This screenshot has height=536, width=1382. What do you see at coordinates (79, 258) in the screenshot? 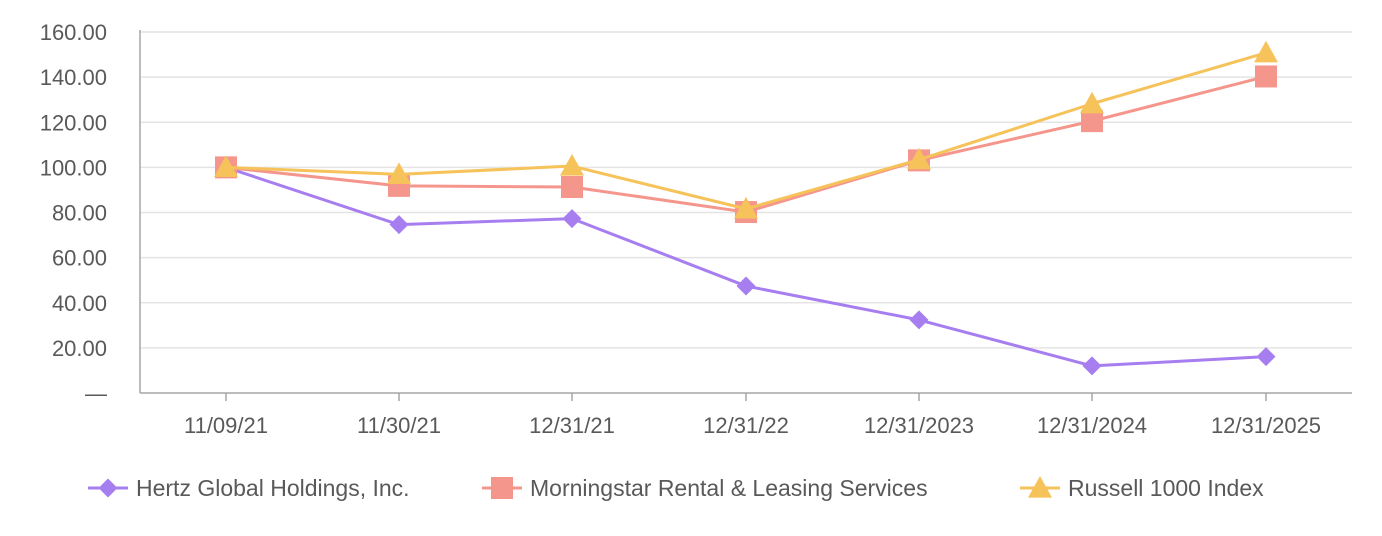
I see `y-tick-label: 60.00` at bounding box center [79, 258].